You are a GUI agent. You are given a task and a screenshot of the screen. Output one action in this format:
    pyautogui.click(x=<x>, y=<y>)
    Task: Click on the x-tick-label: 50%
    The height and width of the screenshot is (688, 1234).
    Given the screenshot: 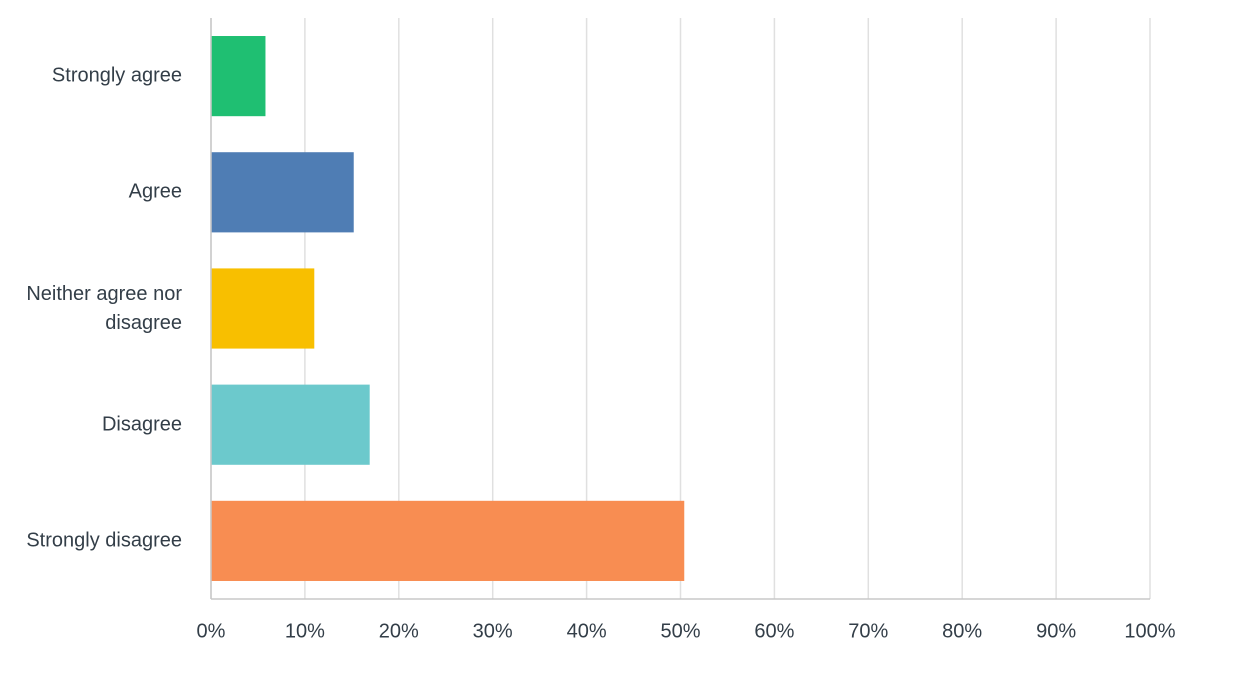 What is the action you would take?
    pyautogui.click(x=680, y=631)
    